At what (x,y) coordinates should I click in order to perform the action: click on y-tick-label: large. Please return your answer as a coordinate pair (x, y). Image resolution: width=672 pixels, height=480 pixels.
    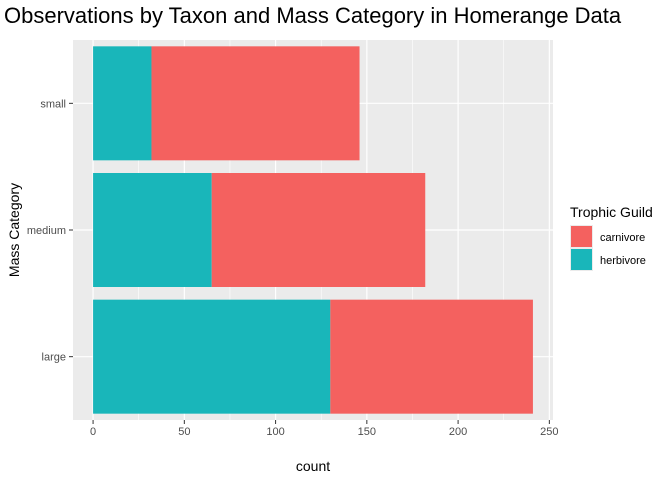
    Looking at the image, I should click on (54, 358).